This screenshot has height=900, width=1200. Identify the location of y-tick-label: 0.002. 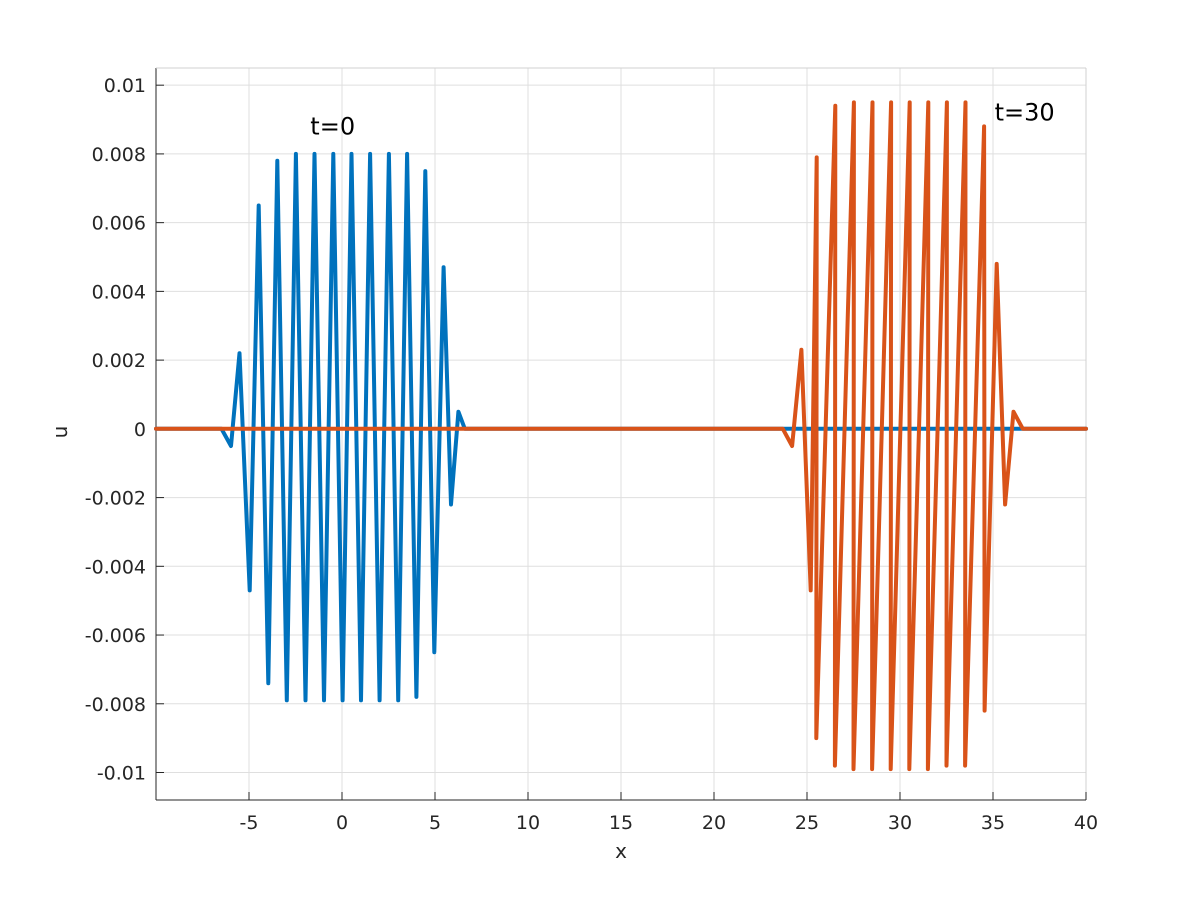
(119, 361).